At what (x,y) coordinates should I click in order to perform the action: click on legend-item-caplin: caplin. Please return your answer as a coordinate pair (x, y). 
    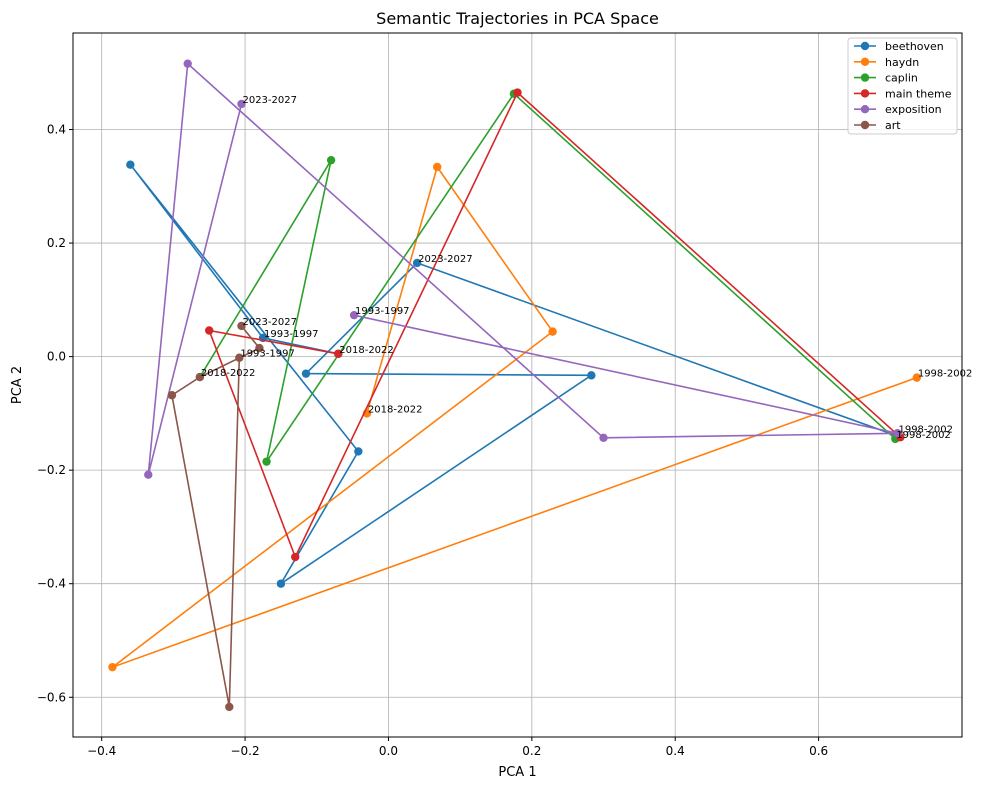
    Looking at the image, I should click on (886, 78).